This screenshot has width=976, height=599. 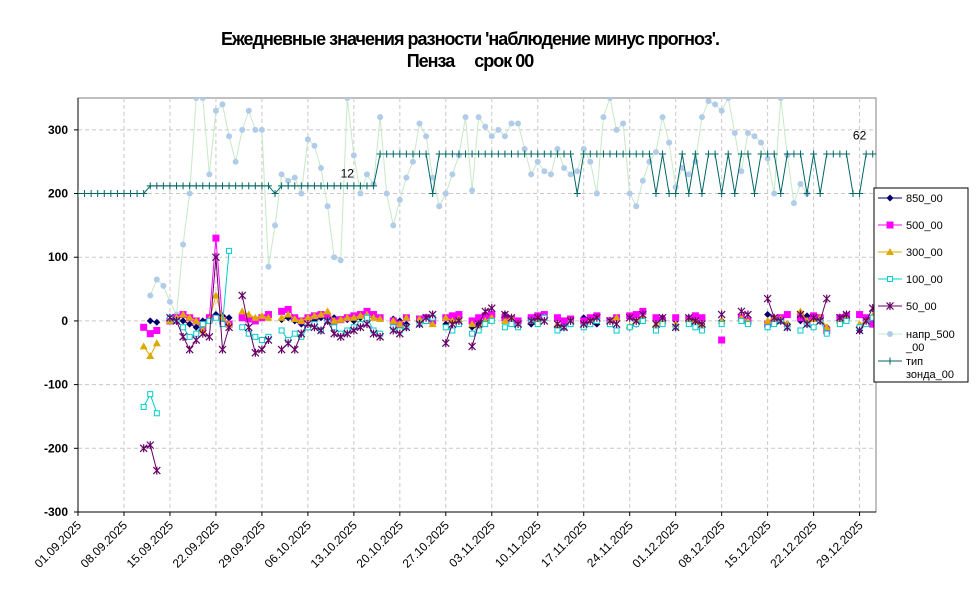 What do you see at coordinates (150, 544) in the screenshot?
I see `x-tick-label: 15.09.2025` at bounding box center [150, 544].